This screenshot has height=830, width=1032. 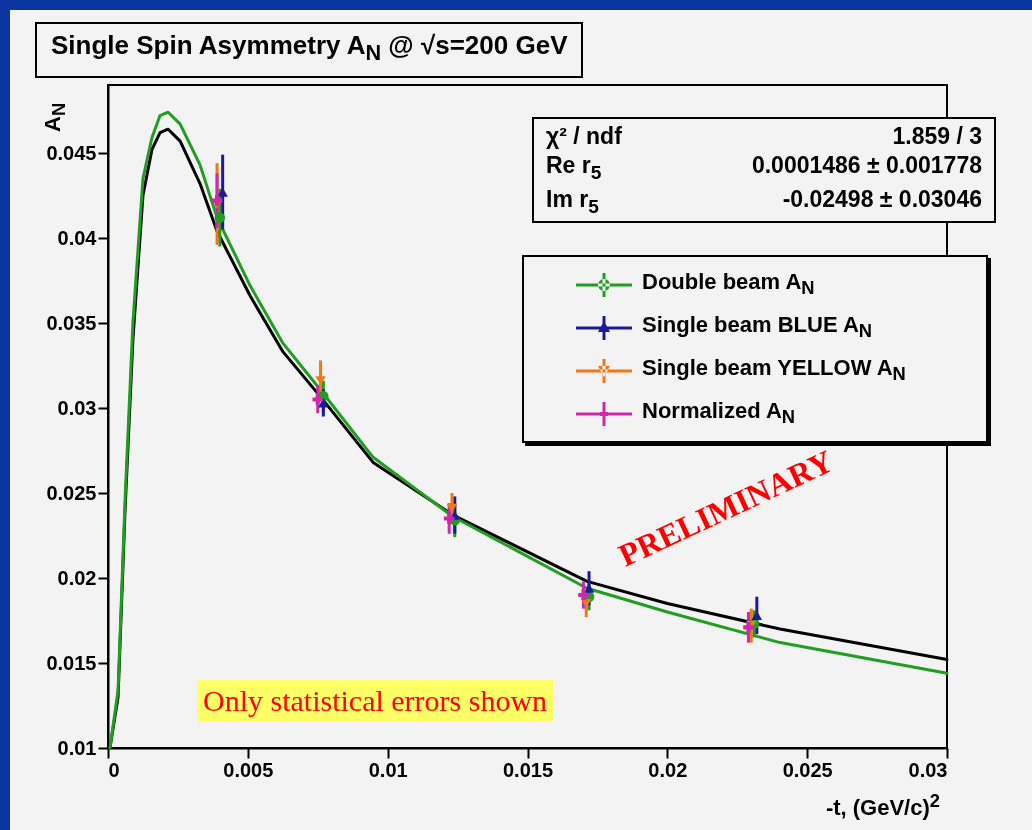 I want to click on chart-title: Single Spin Asymmetry A$_{N}$ @ √s=200 GeV, so click(x=309, y=50).